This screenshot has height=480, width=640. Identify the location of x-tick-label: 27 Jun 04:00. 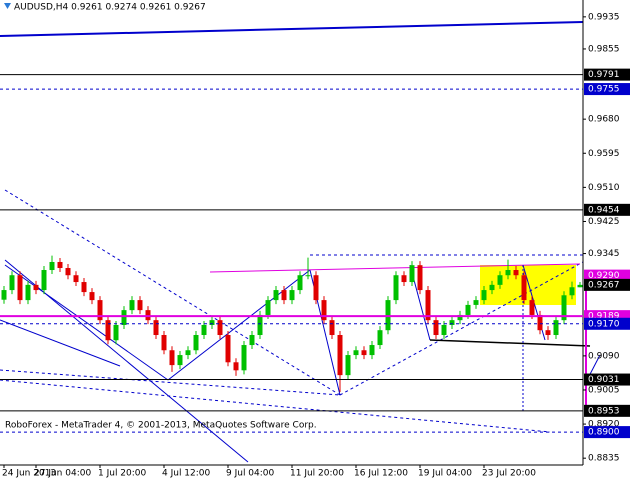
(62, 474).